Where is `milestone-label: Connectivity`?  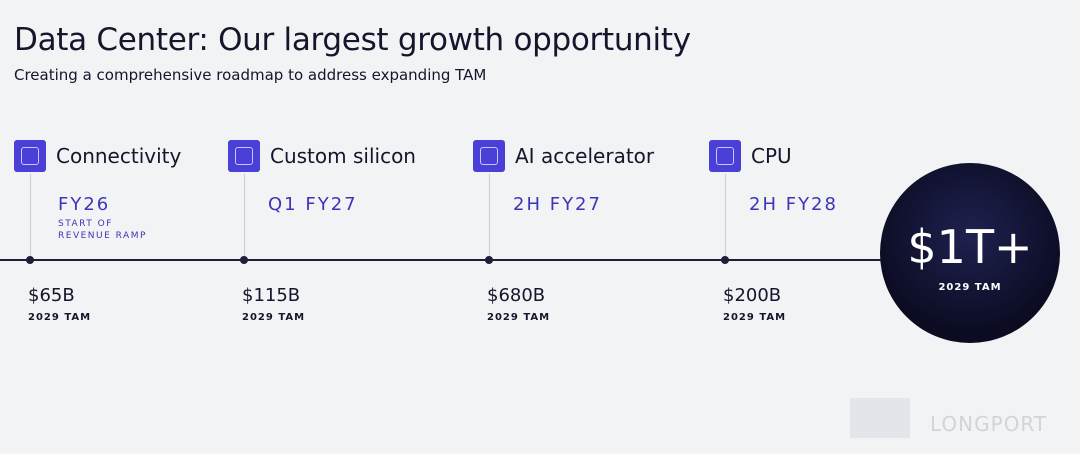 milestone-label: Connectivity is located at coordinates (119, 156).